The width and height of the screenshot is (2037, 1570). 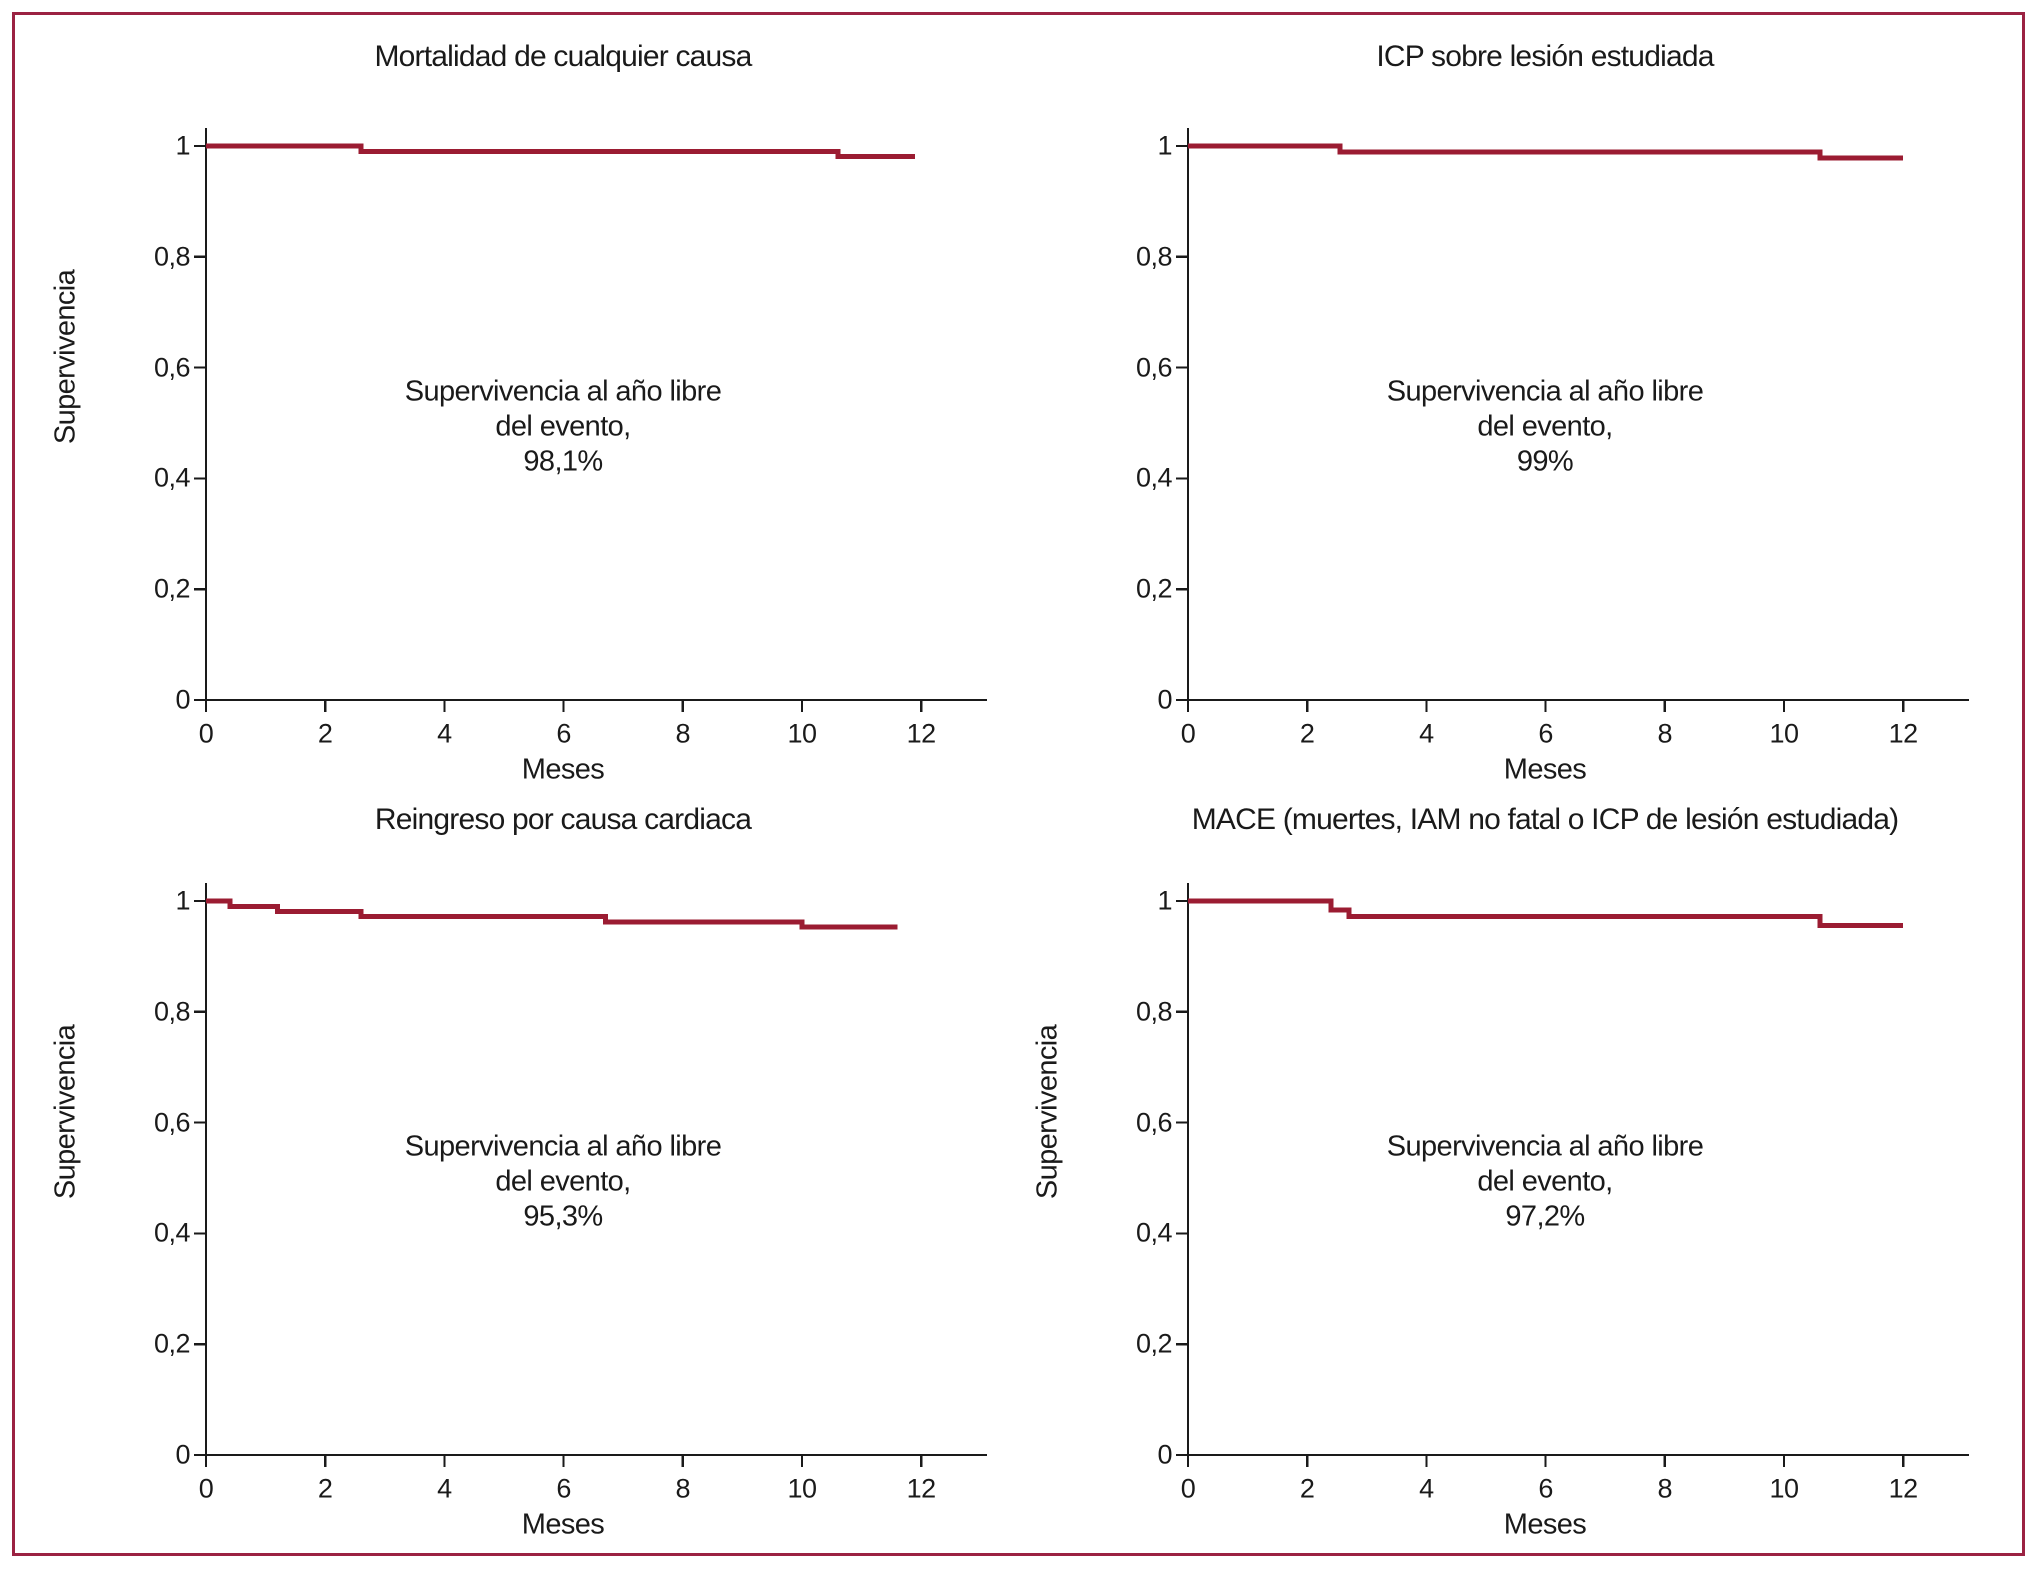 What do you see at coordinates (563, 56) in the screenshot?
I see `panel-title: Mortalidad de cualquier causa` at bounding box center [563, 56].